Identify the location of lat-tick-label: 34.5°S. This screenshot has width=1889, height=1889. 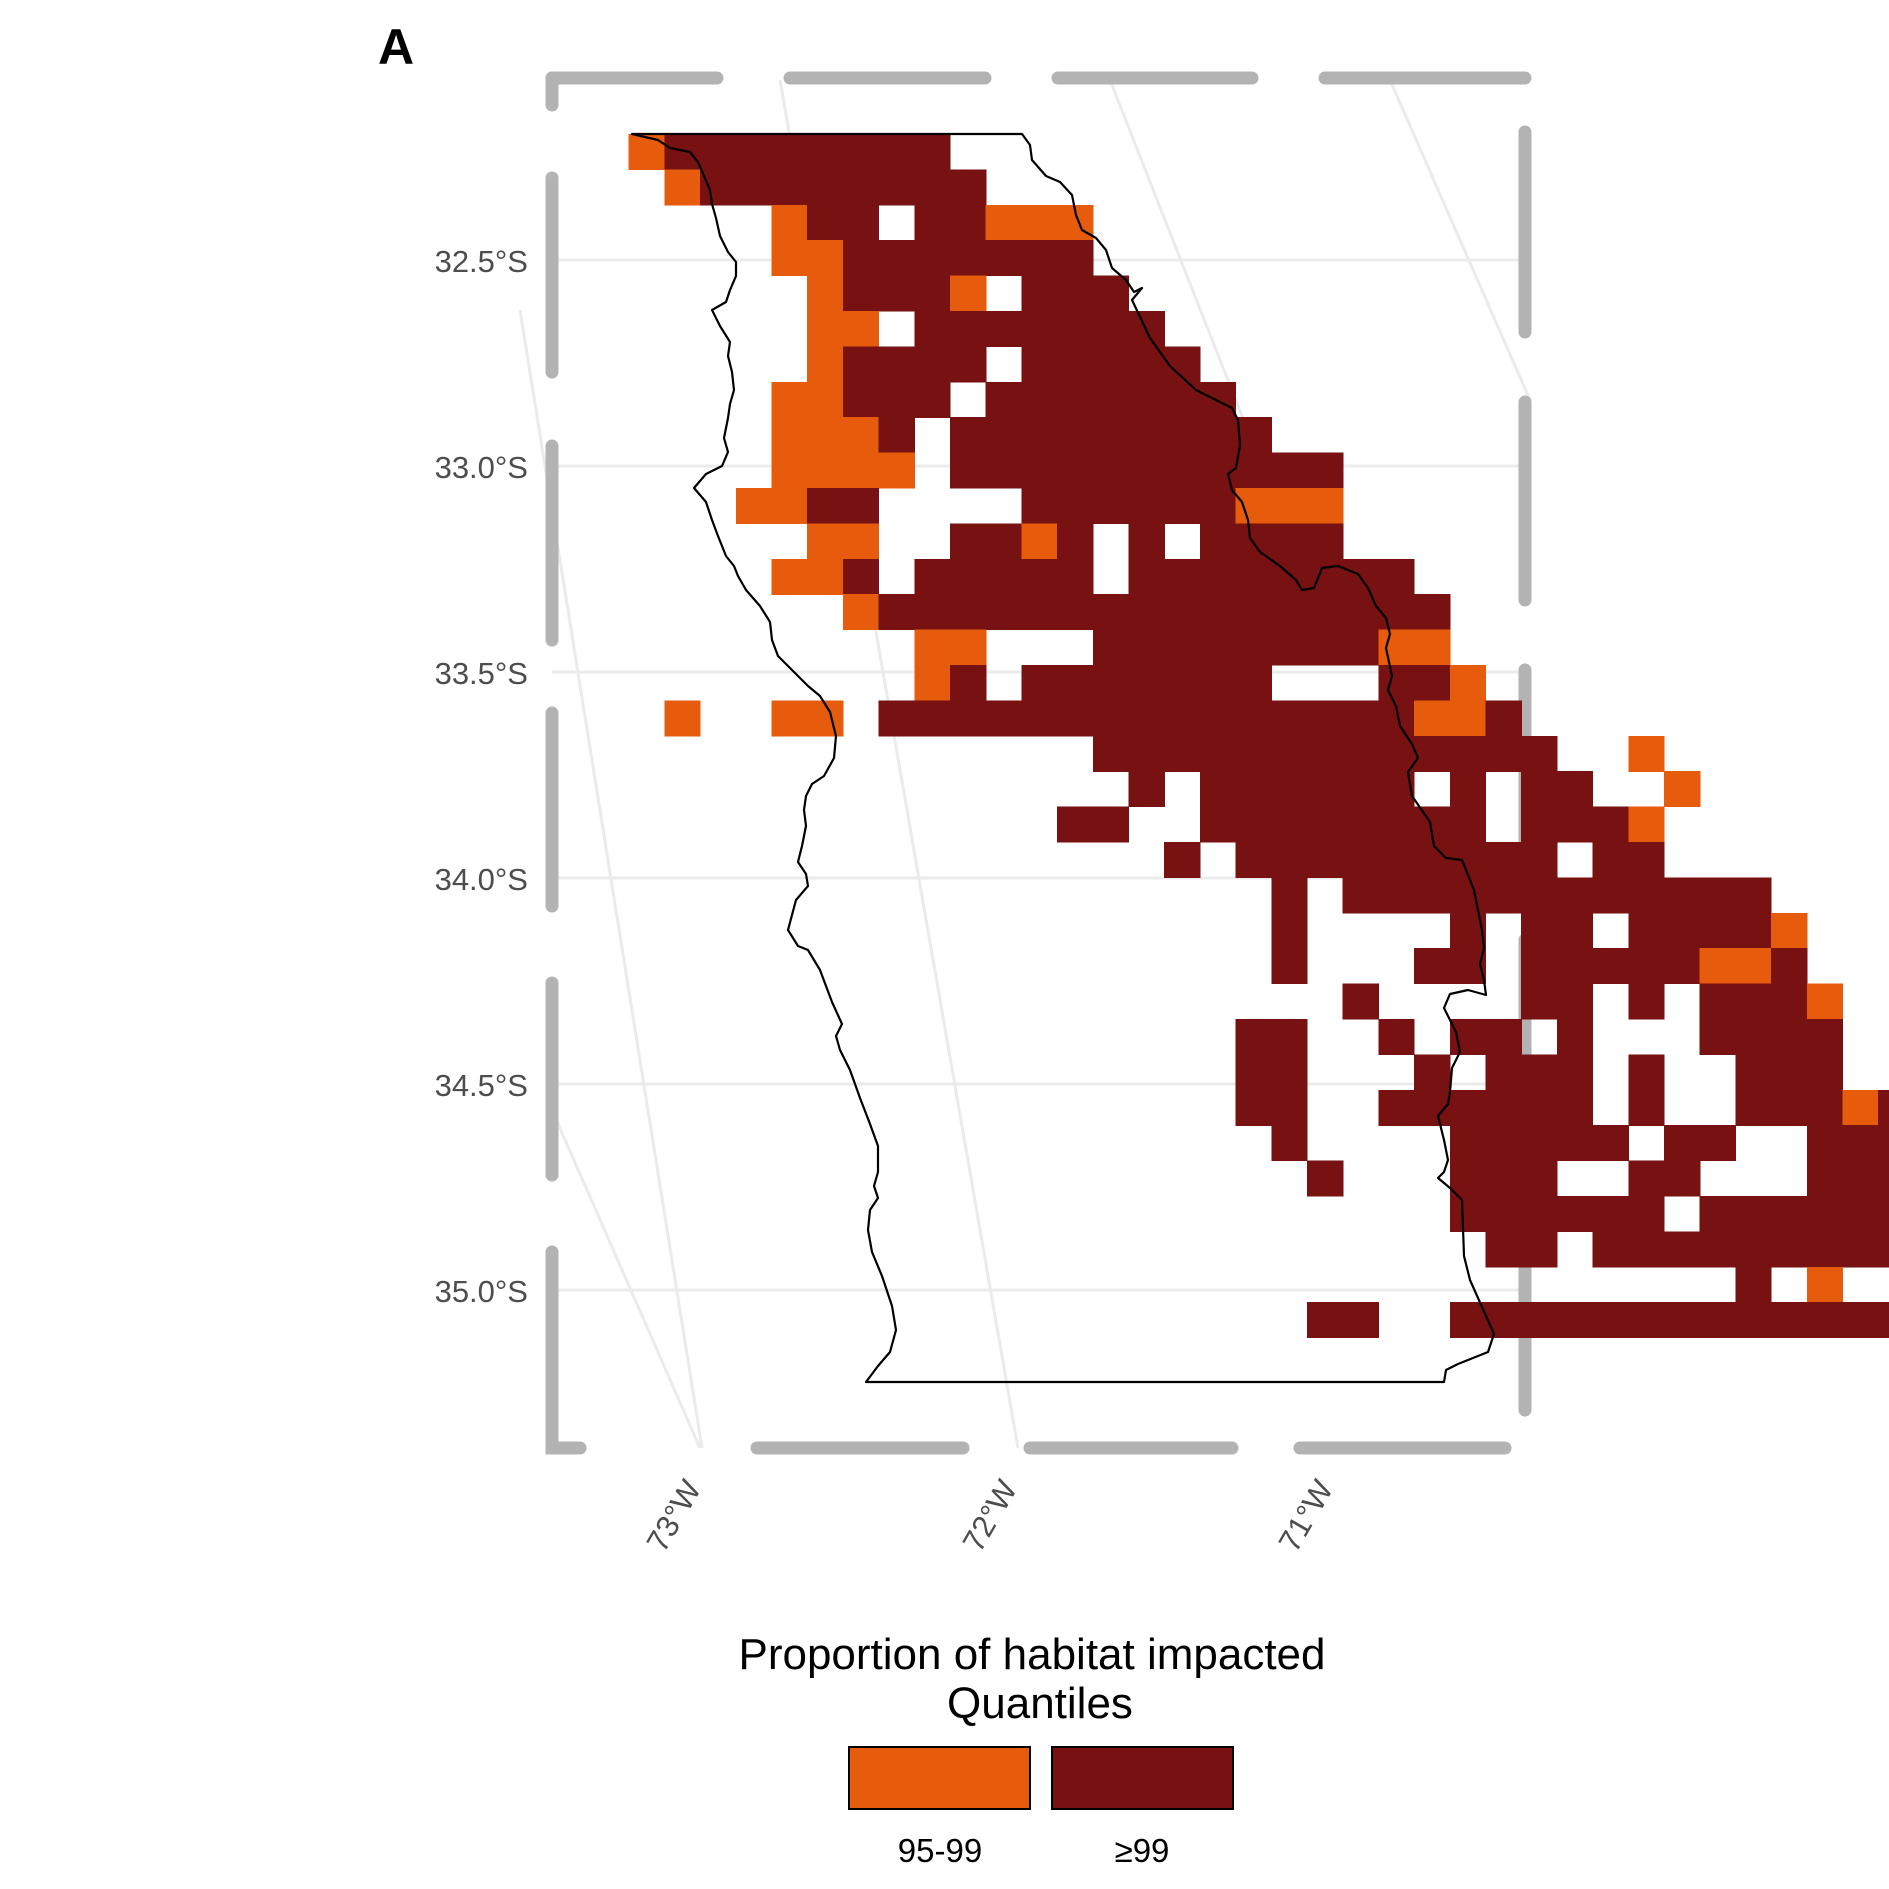
(481, 1085).